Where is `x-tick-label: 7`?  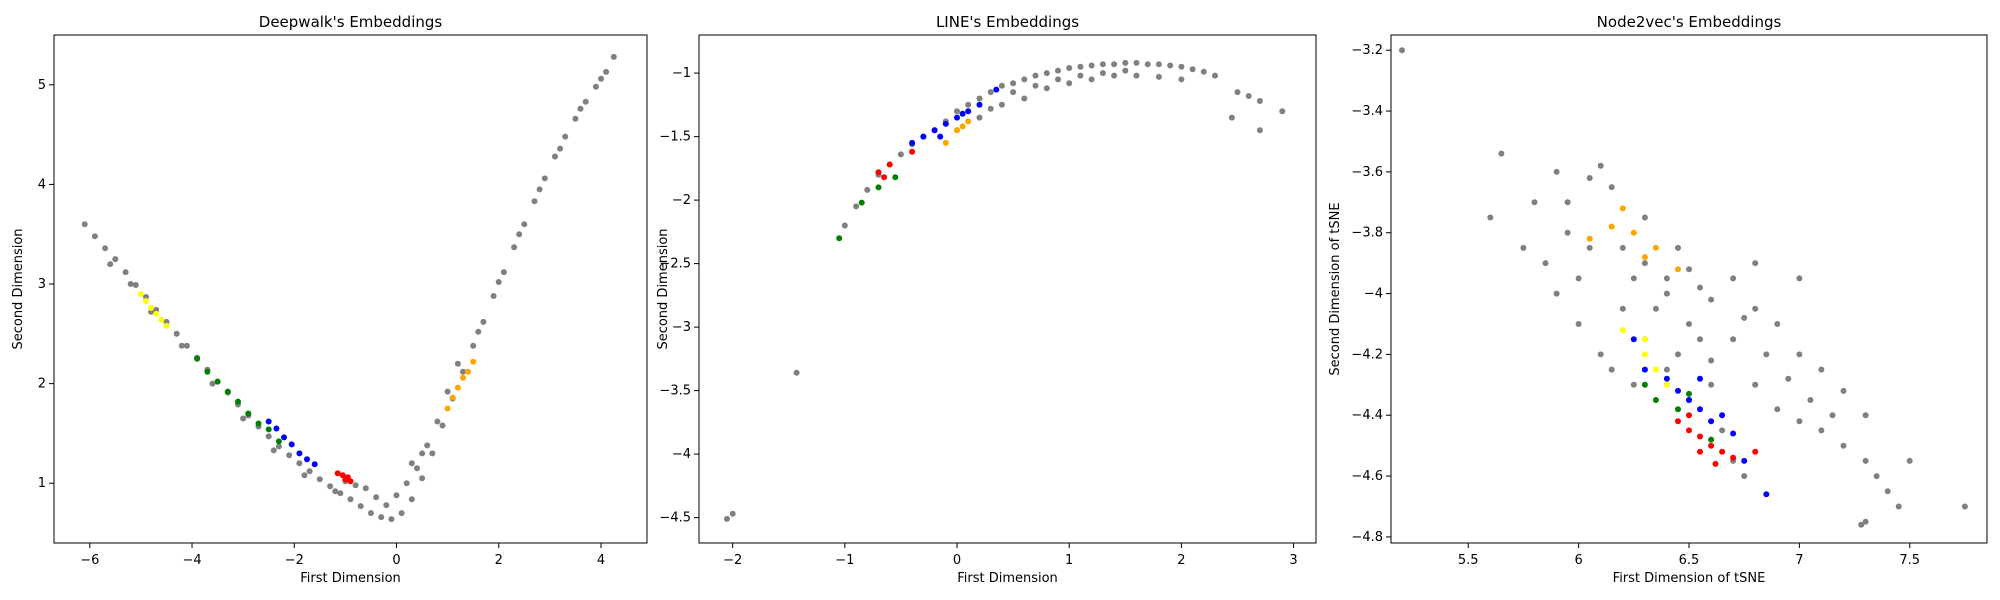
x-tick-label: 7 is located at coordinates (1799, 560).